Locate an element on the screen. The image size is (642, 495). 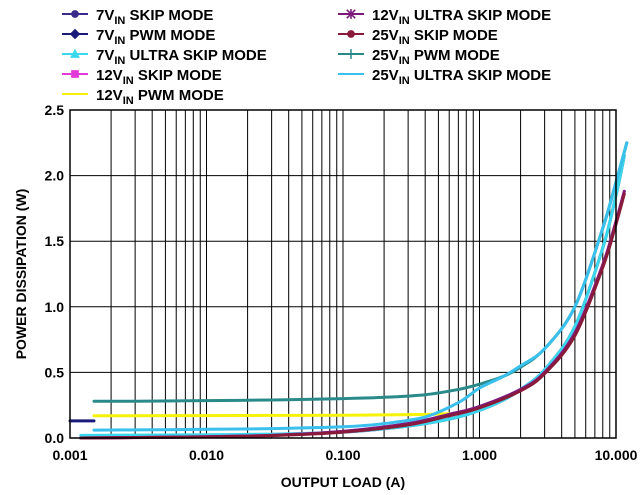
legend-item: 12VIN PWM MODE is located at coordinates (143, 97).